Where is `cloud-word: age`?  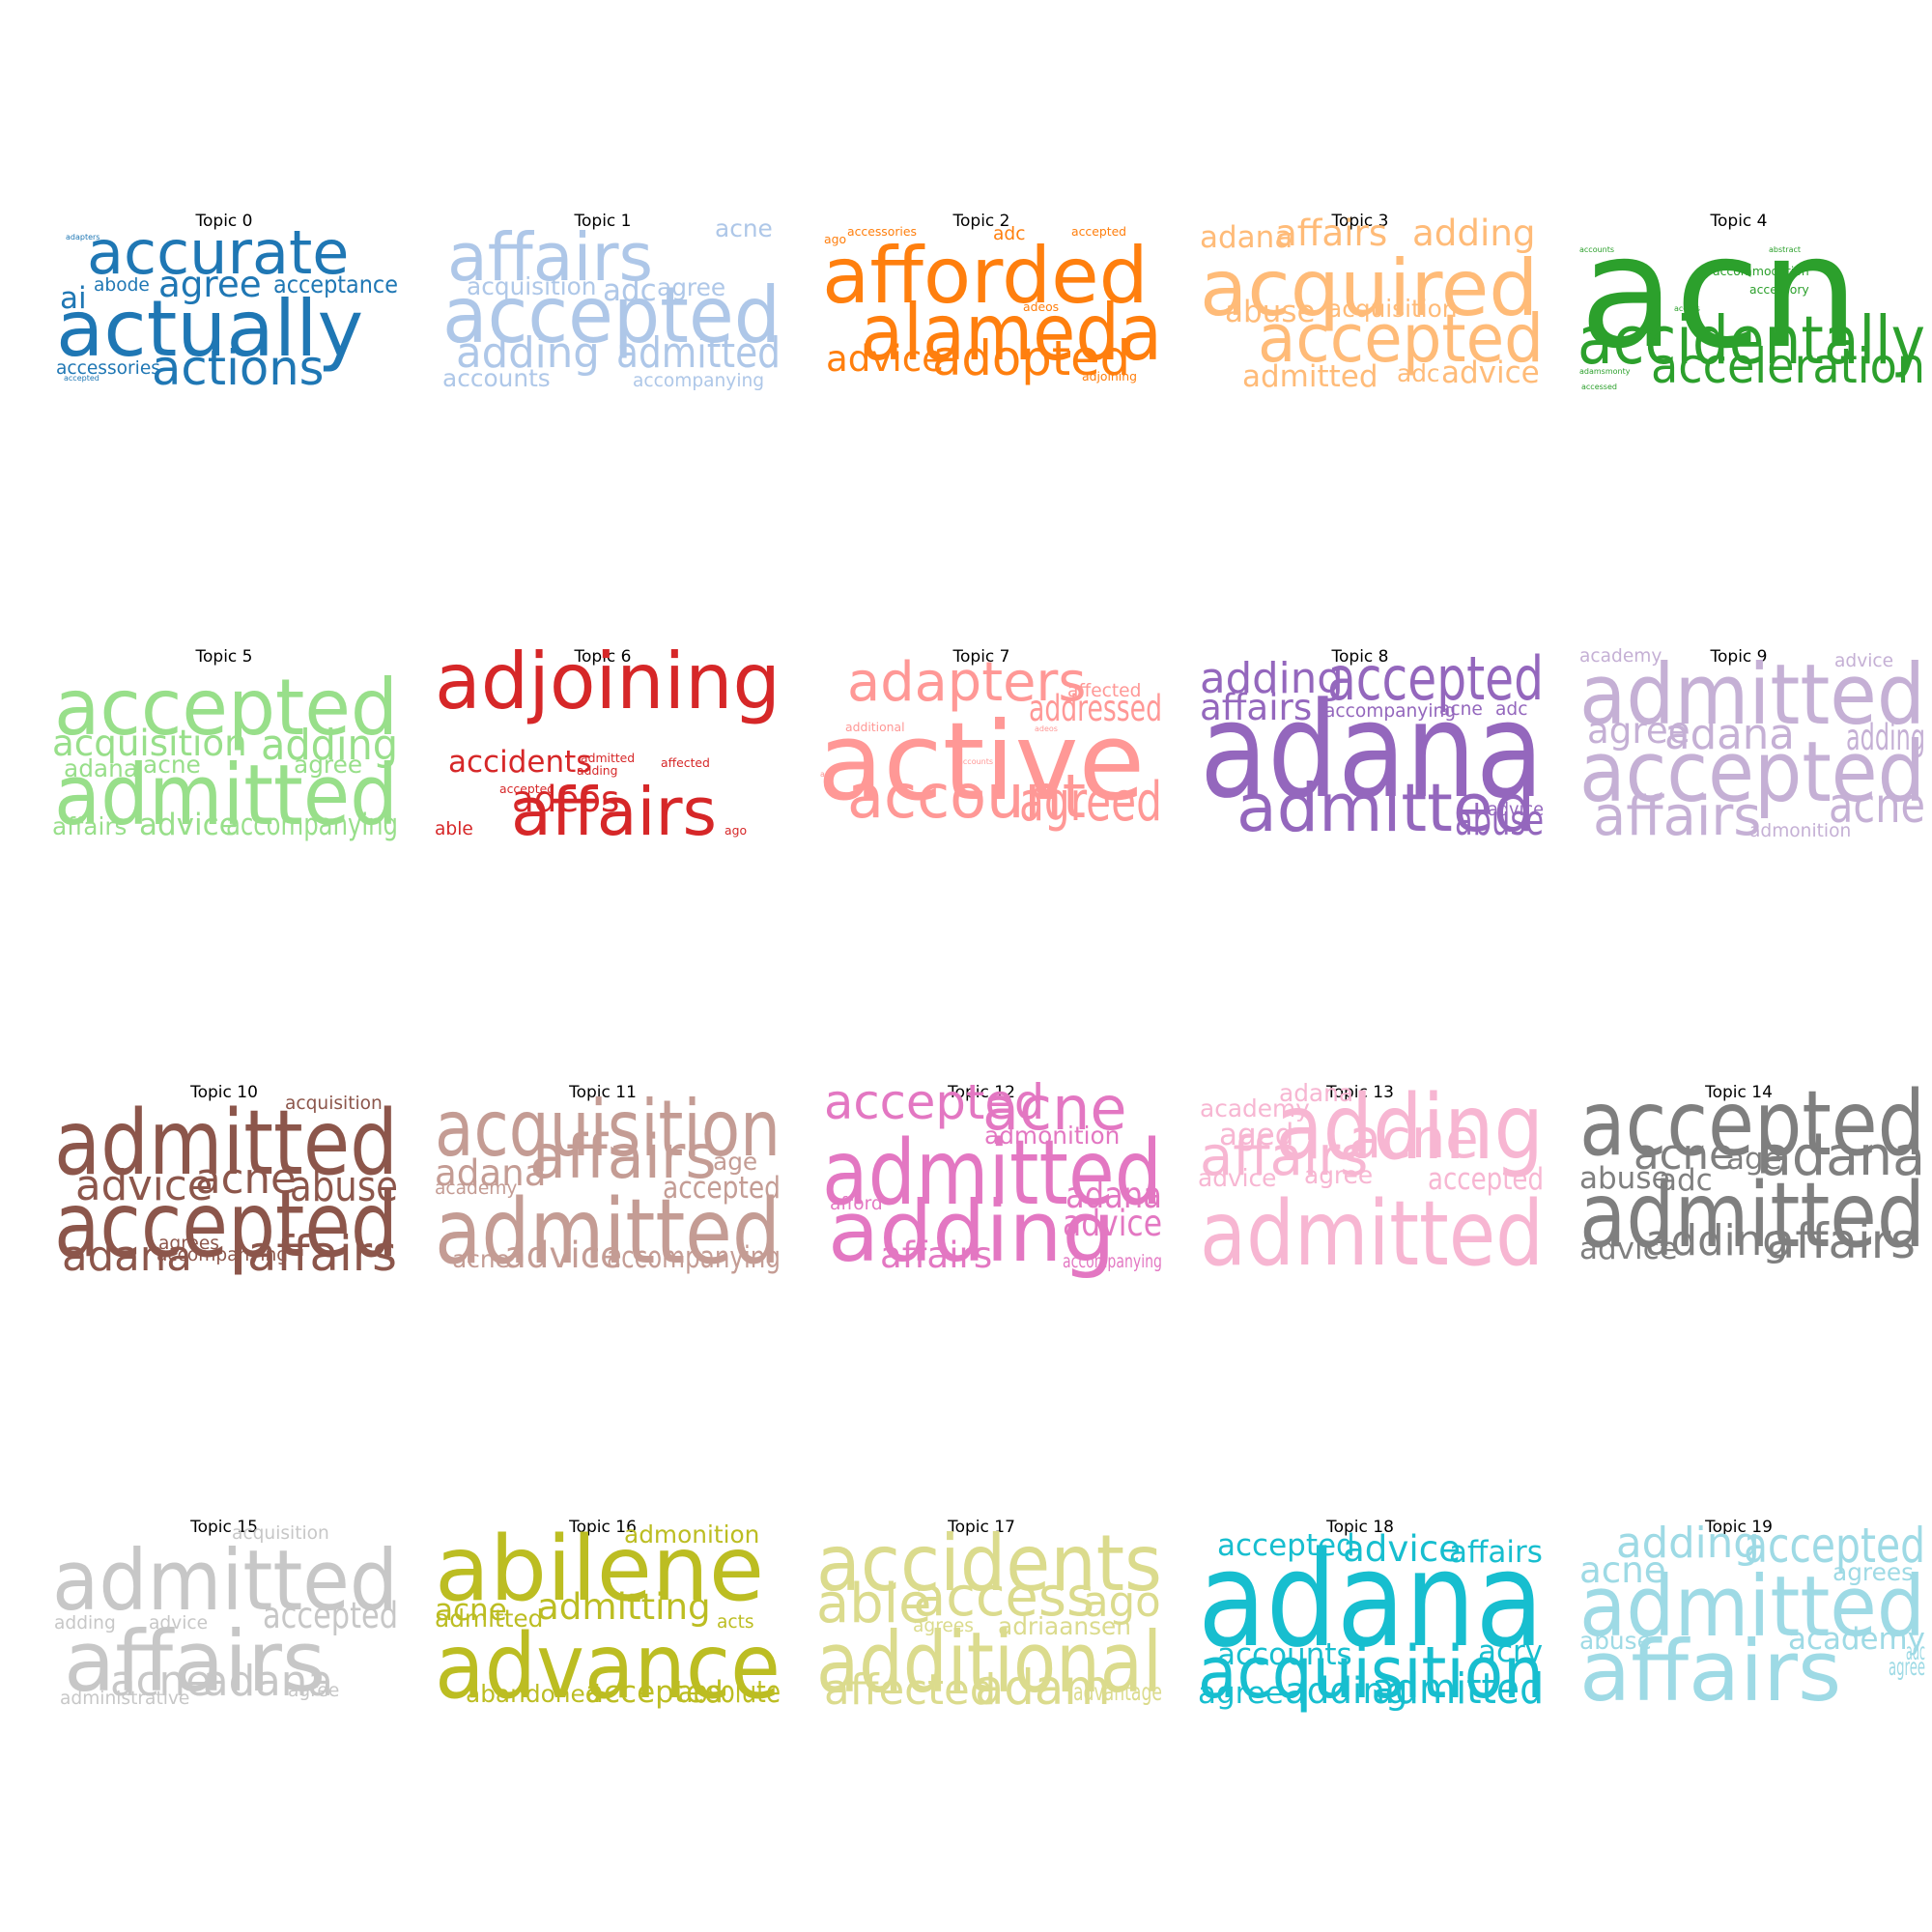 cloud-word: age is located at coordinates (735, 1162).